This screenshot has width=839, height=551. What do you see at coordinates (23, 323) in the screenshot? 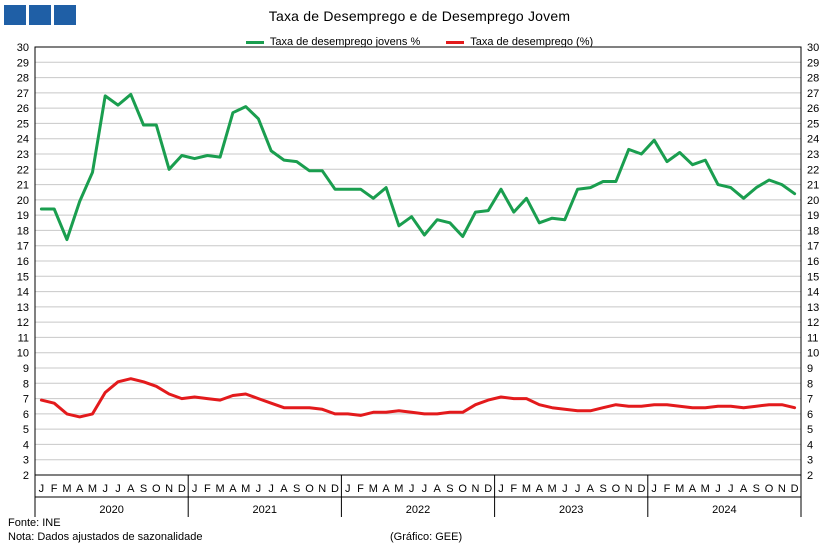
I see `y-tick-label-left: 12` at bounding box center [23, 323].